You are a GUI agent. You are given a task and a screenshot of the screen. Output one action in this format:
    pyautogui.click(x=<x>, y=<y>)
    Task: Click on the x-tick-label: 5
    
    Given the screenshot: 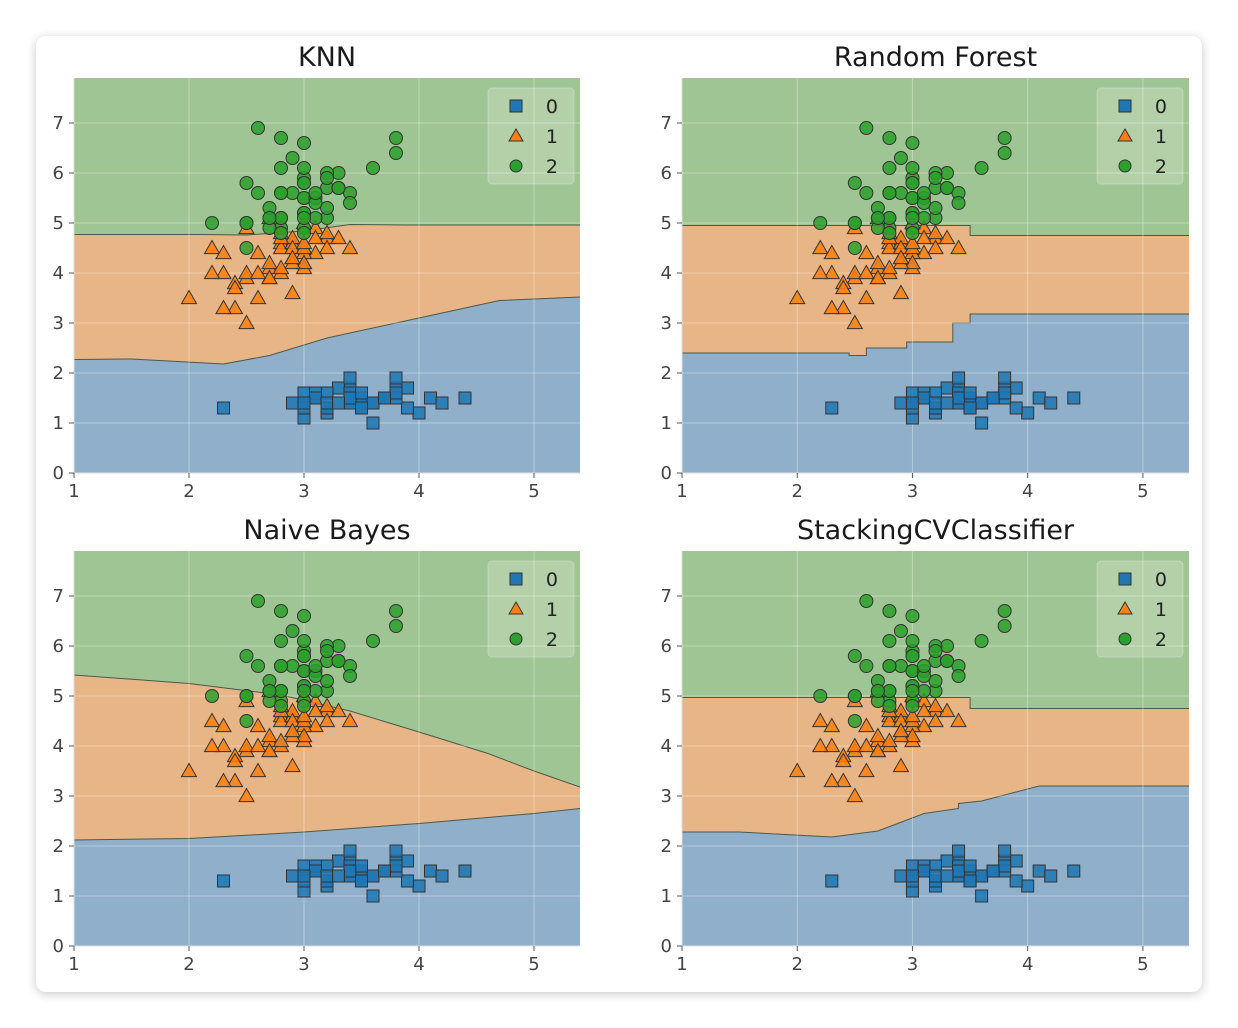 What is the action you would take?
    pyautogui.click(x=533, y=491)
    